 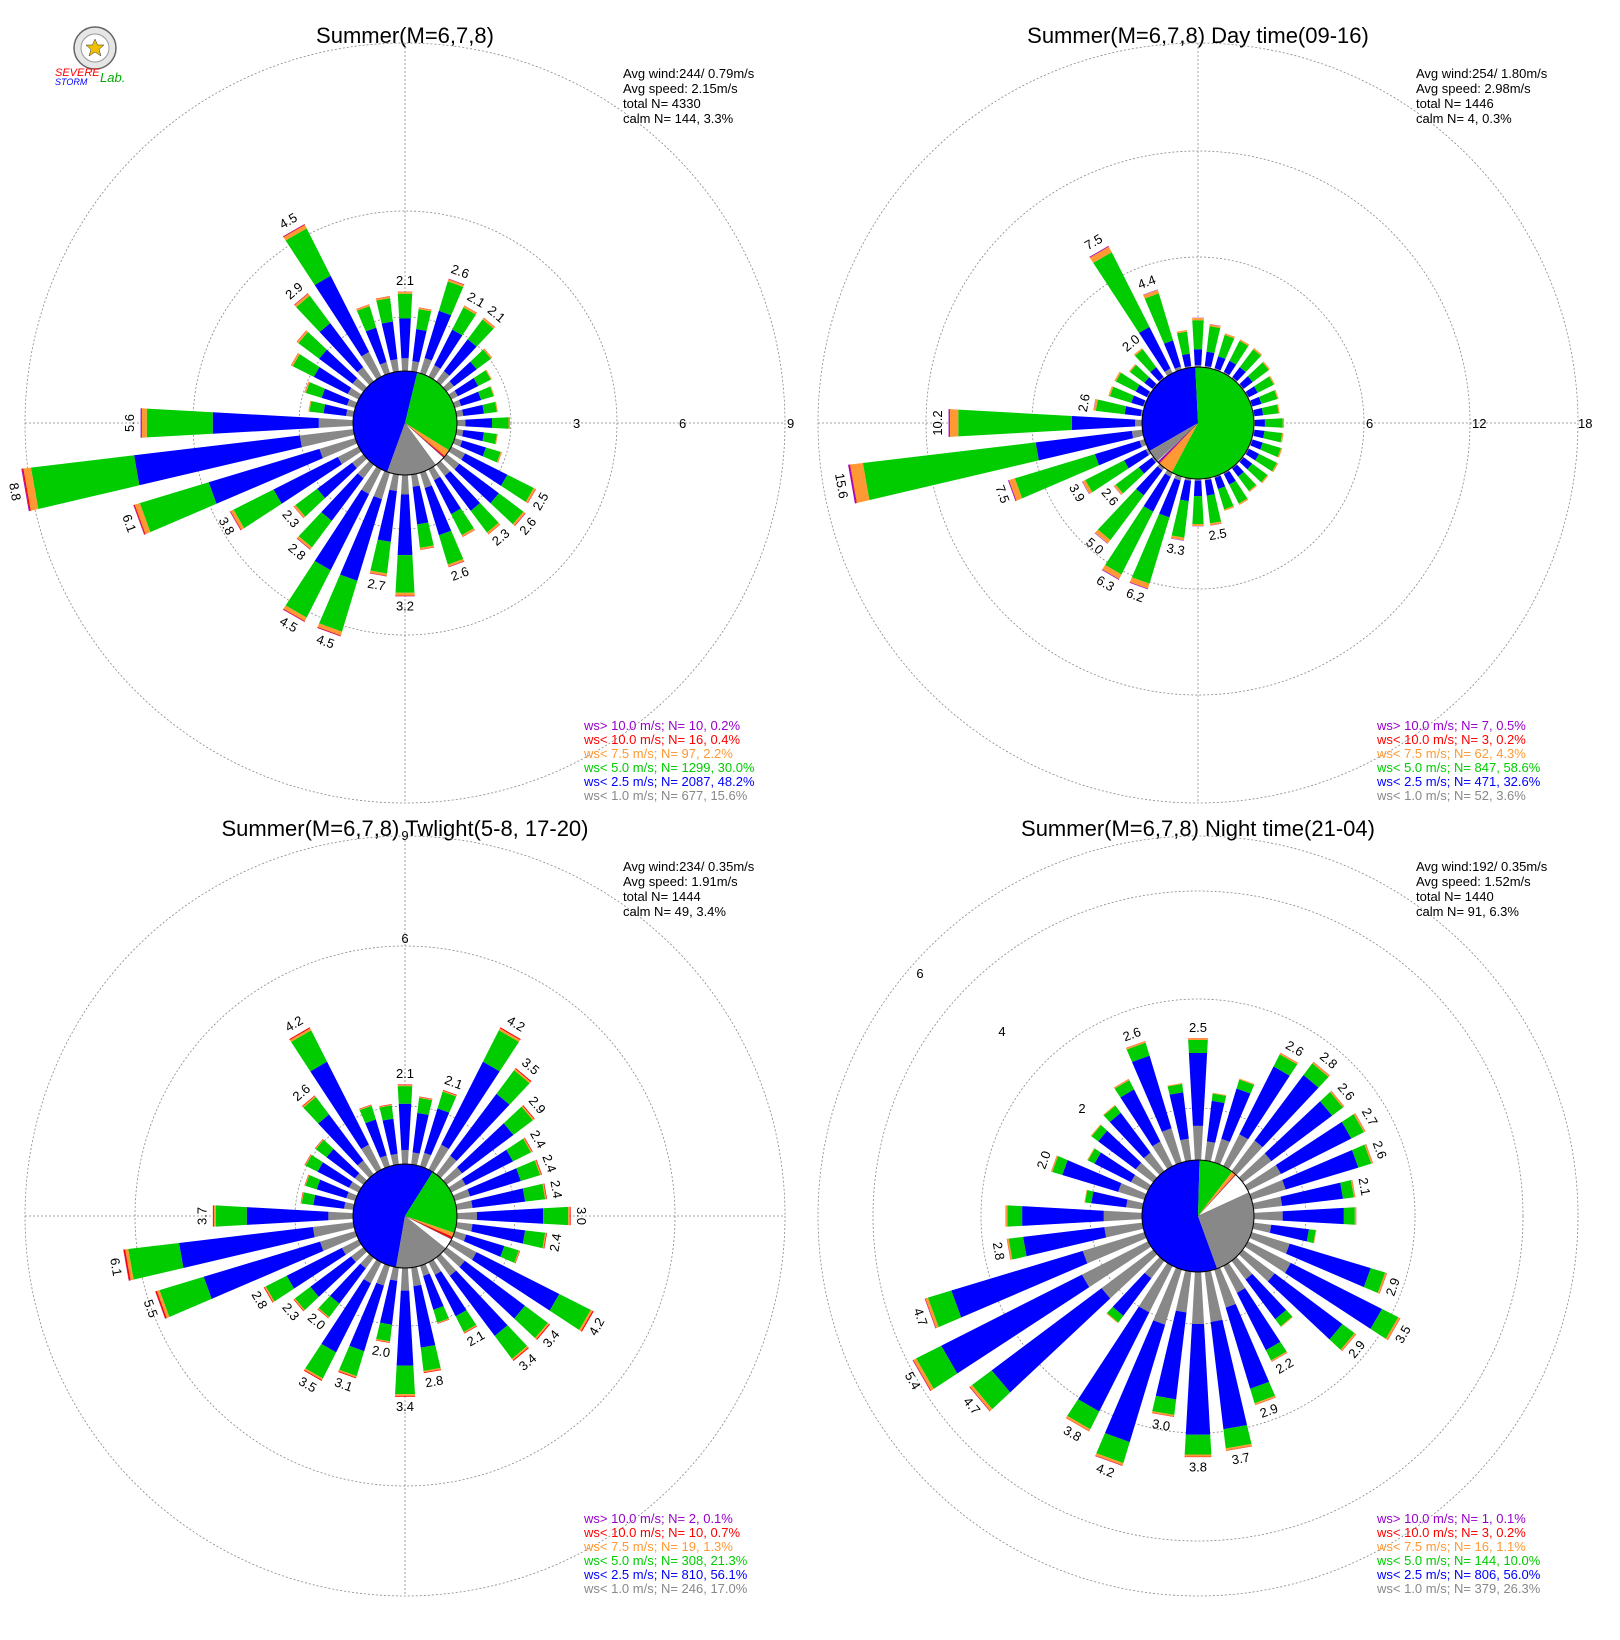 What do you see at coordinates (1269, 1411) in the screenshot?
I see `rose-bar-label: 2.9` at bounding box center [1269, 1411].